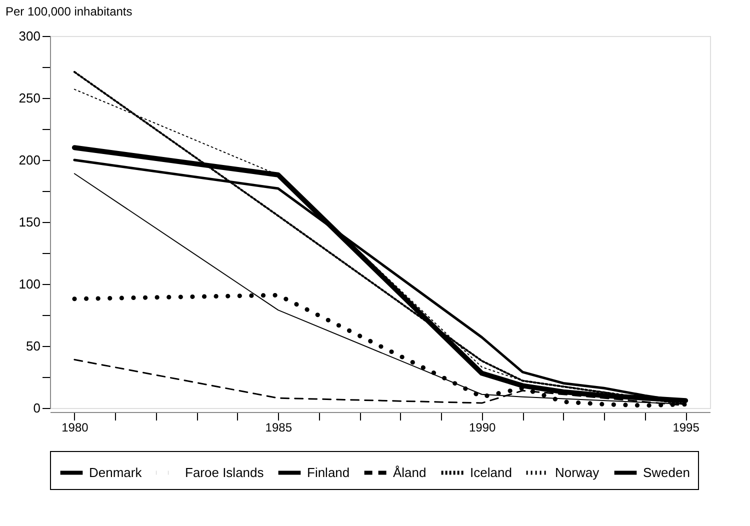 The image size is (750, 526). What do you see at coordinates (491, 472) in the screenshot?
I see `legend-label: Iceland` at bounding box center [491, 472].